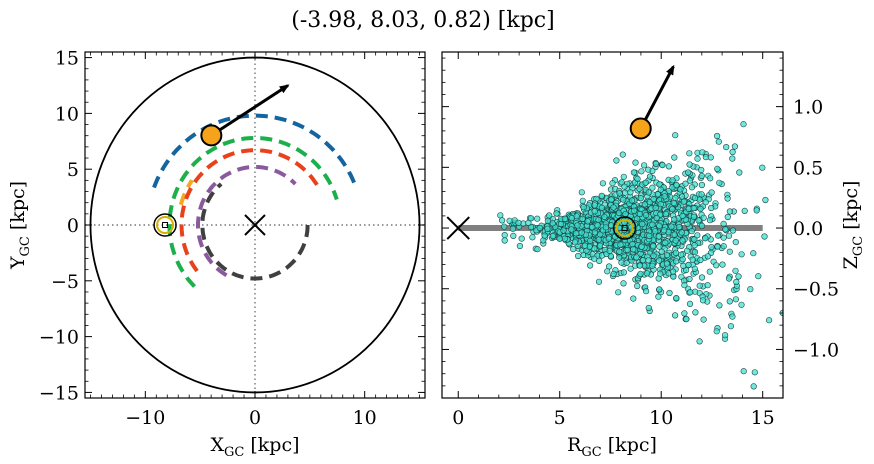 Image resolution: width=874 pixels, height=464 pixels. I want to click on sun-ring, so click(165, 225).